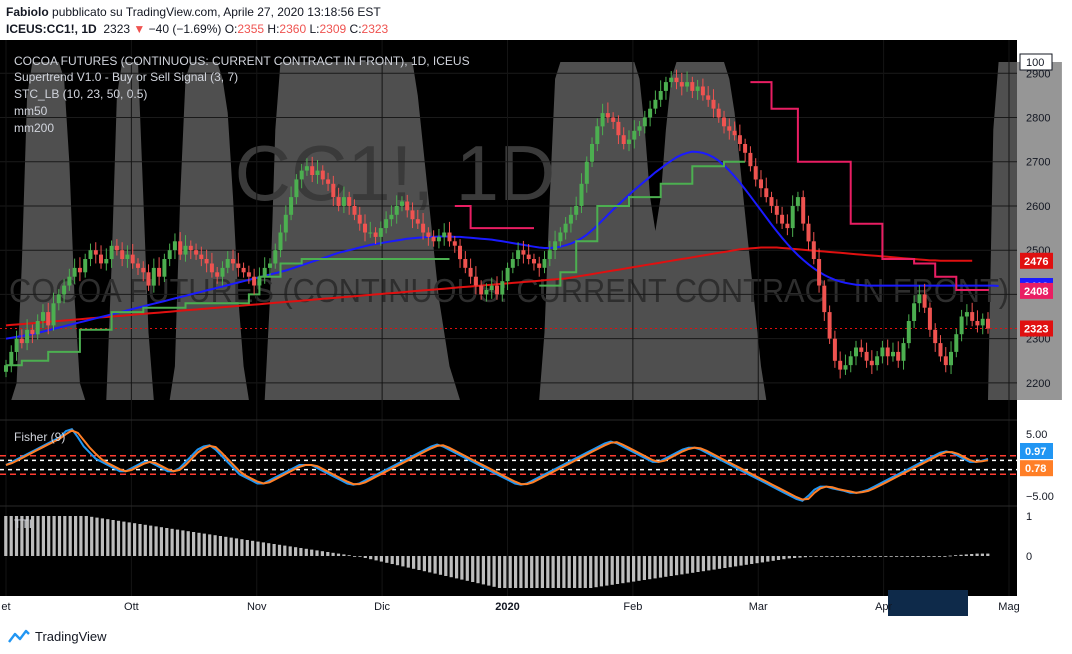  I want to click on tti-tick-label: 1, so click(1029, 517).